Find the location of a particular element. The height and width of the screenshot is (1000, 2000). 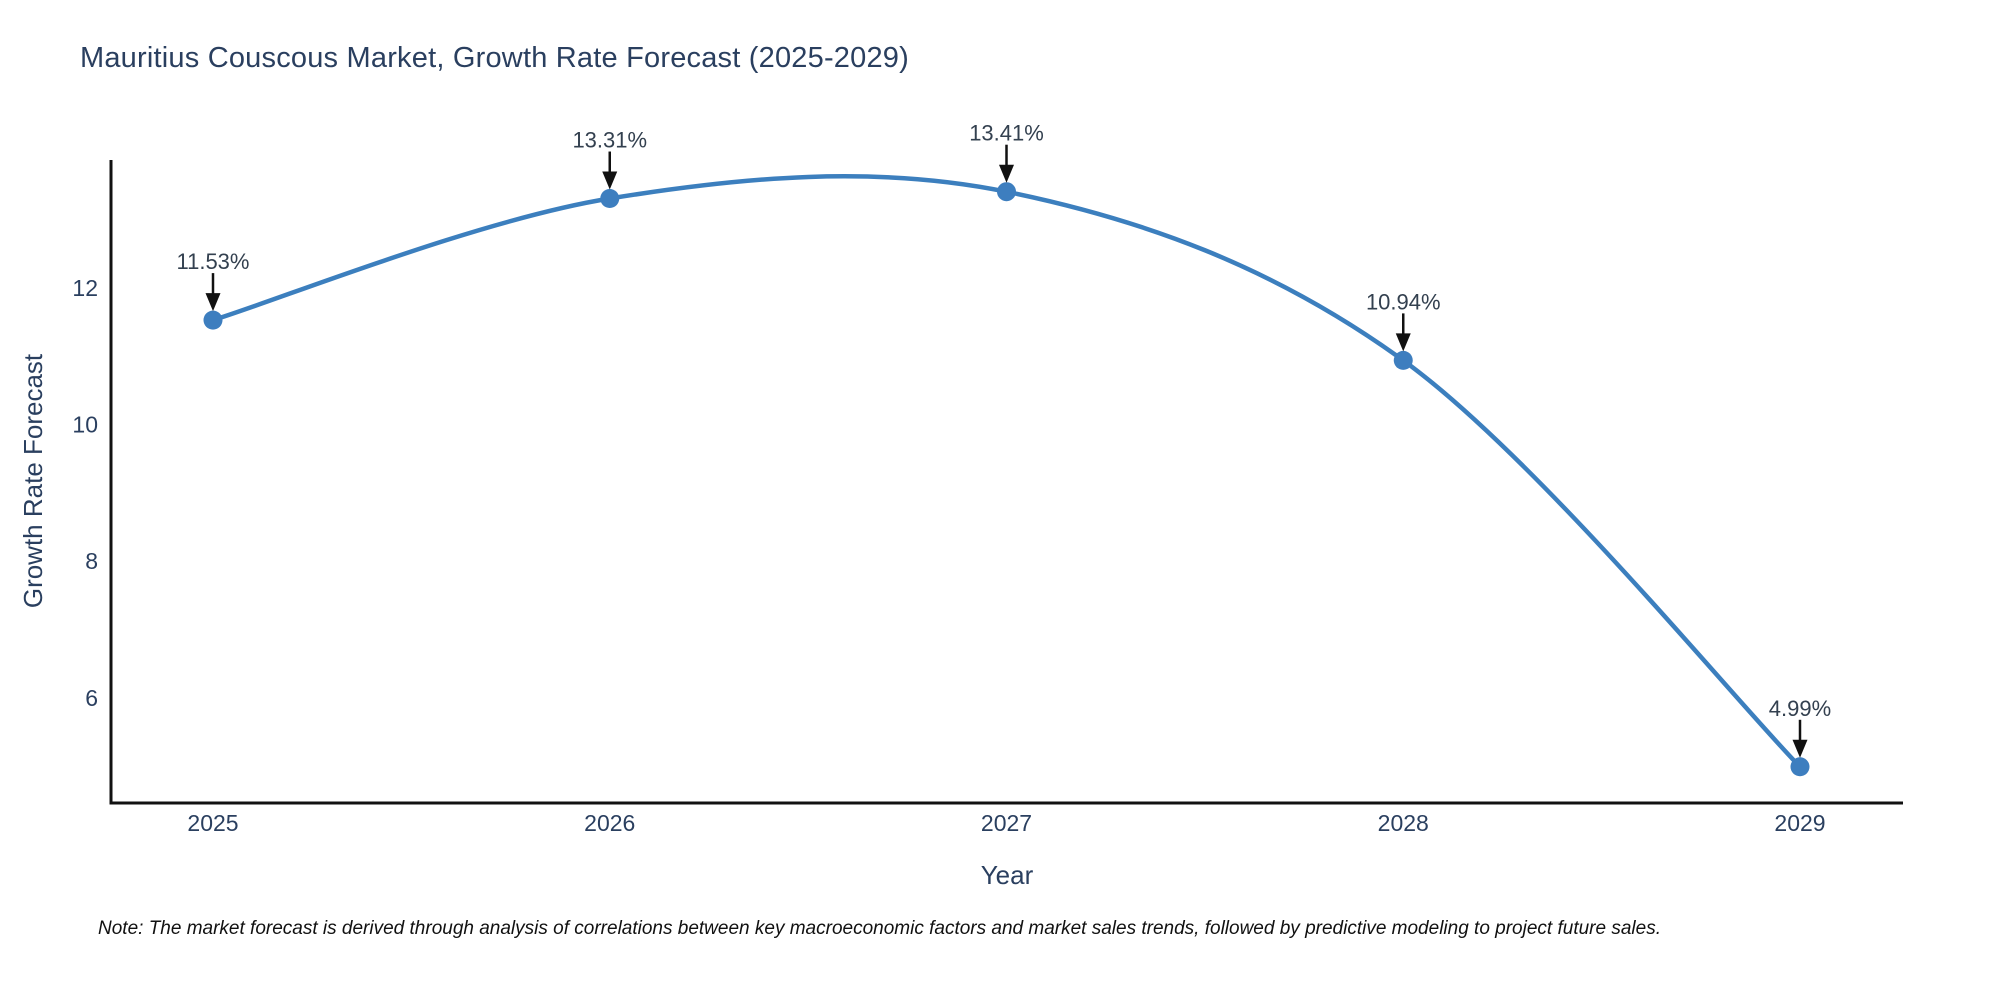

x-axis-title: Year is located at coordinates (1007, 875).